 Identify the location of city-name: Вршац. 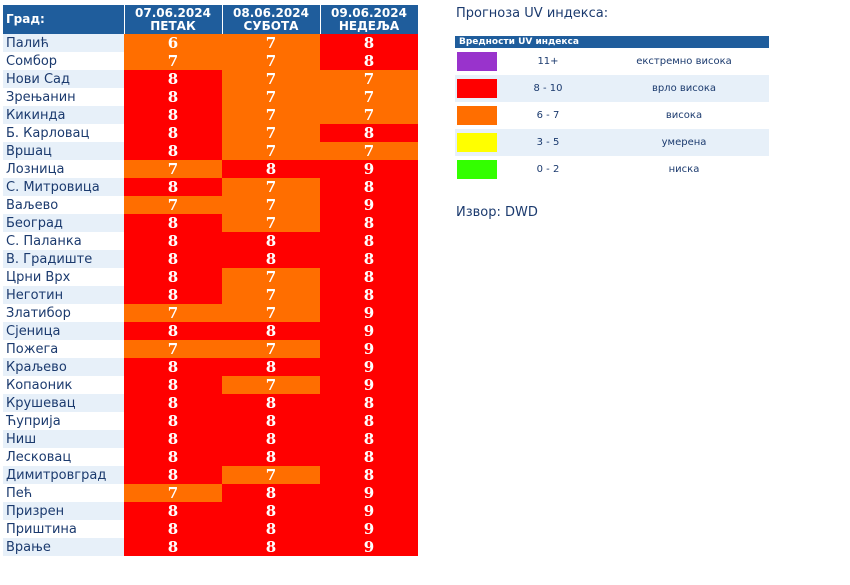
(63, 151).